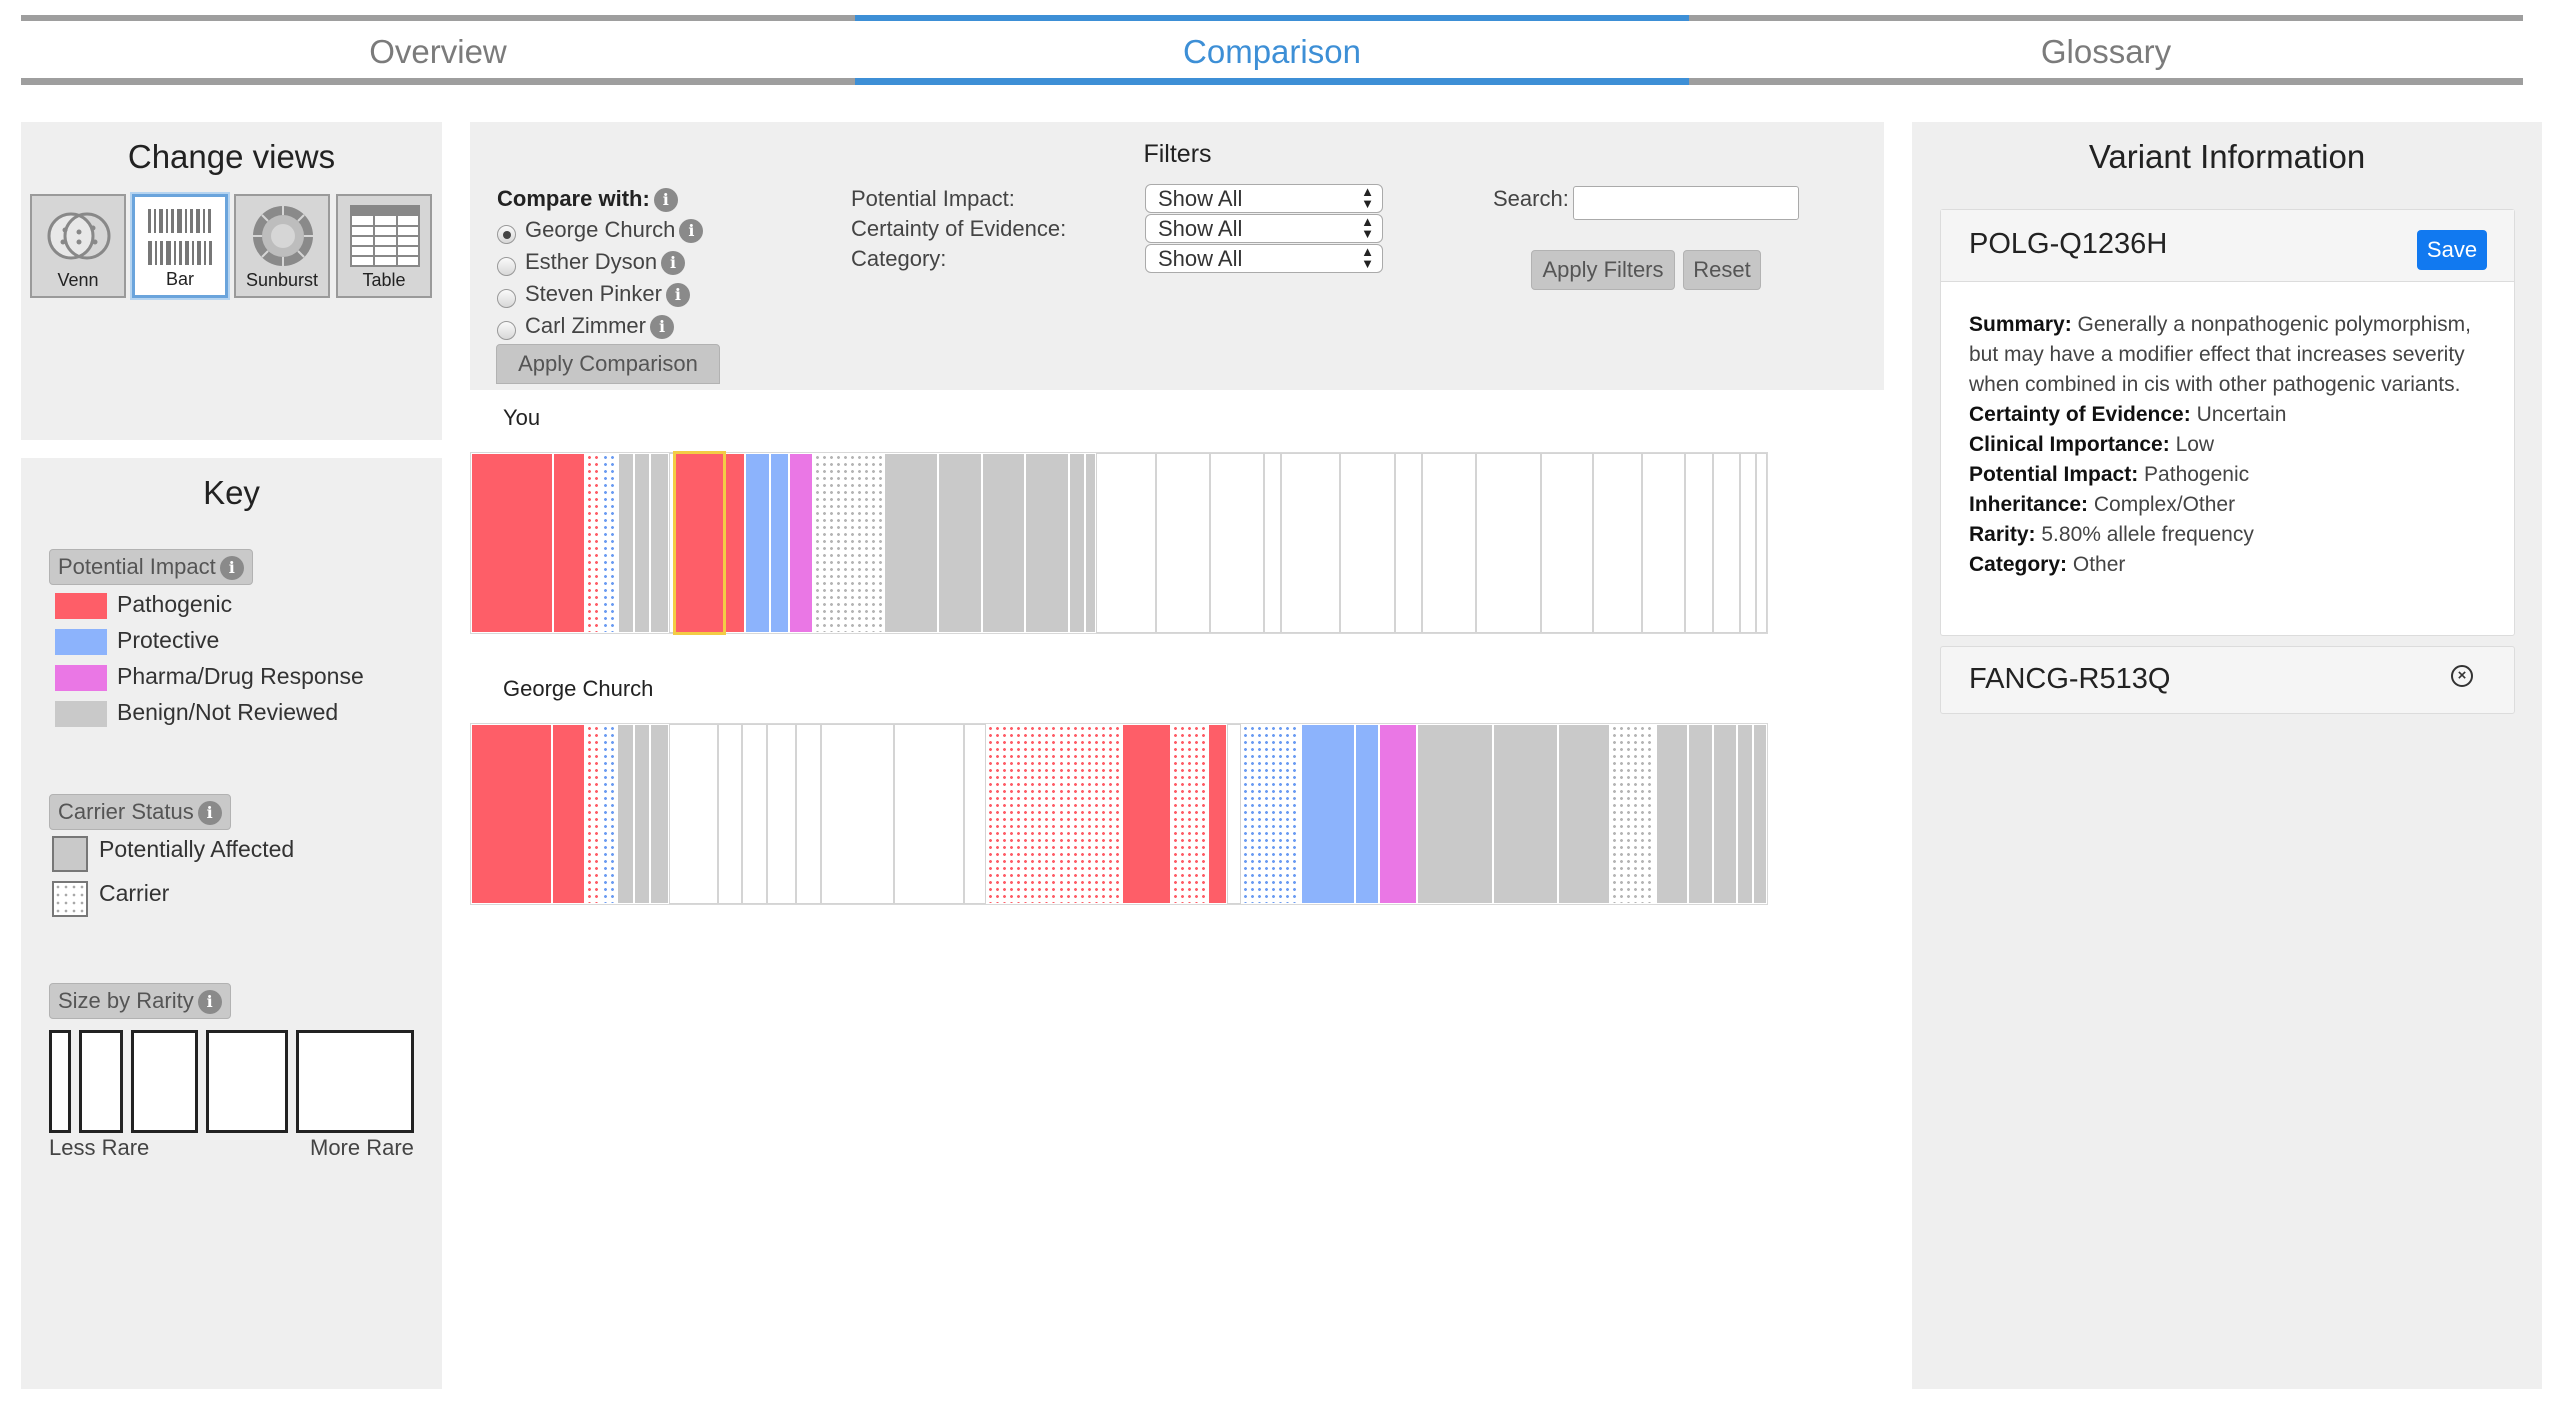  What do you see at coordinates (384, 246) in the screenshot?
I see `table-view-button: Table` at bounding box center [384, 246].